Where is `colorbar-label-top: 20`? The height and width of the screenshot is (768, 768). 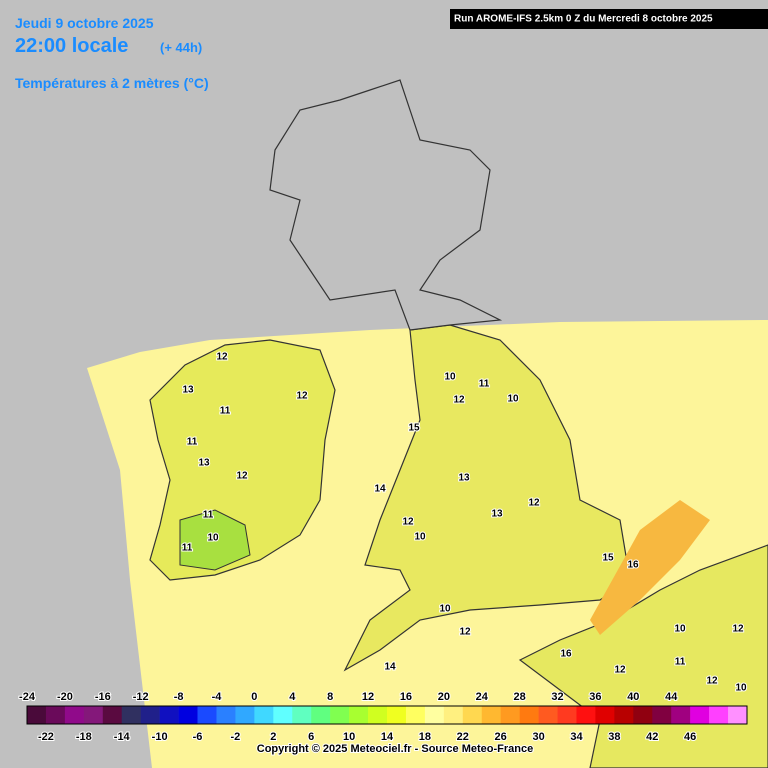 colorbar-label-top: 20 is located at coordinates (444, 697).